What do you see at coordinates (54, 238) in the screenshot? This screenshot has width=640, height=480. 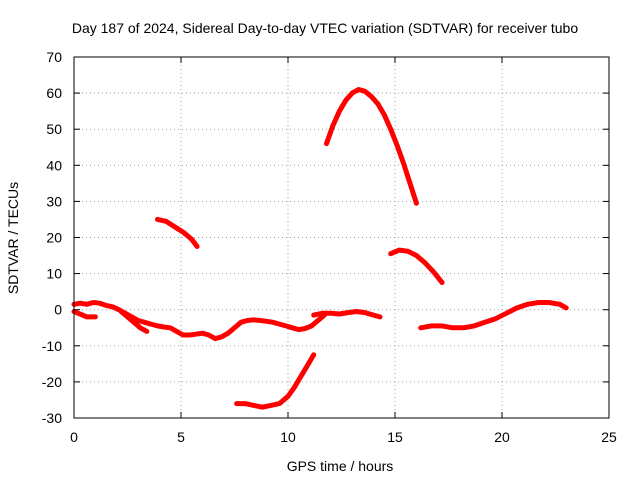 I see `y-tick-label: 20` at bounding box center [54, 238].